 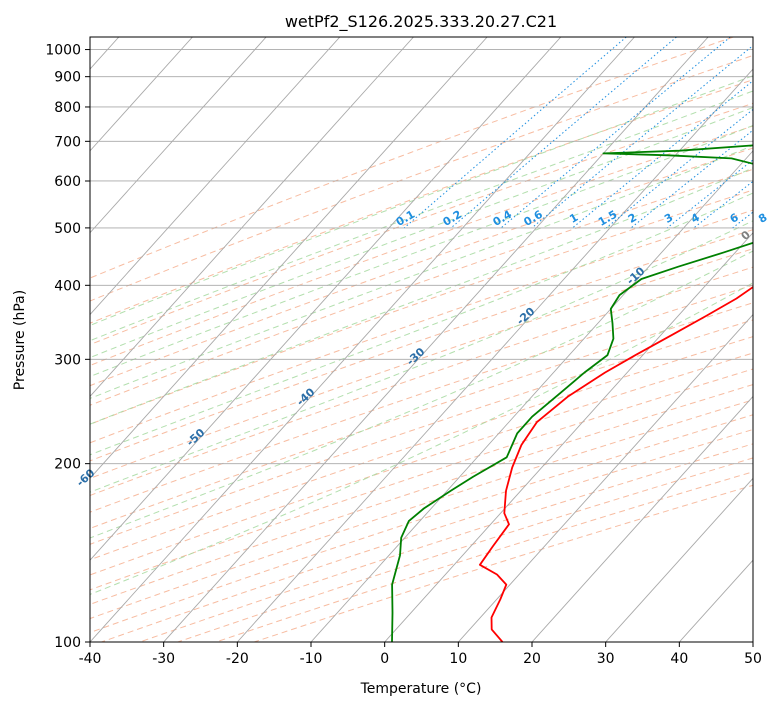 What do you see at coordinates (532, 659) in the screenshot?
I see `x-tick-label: 20` at bounding box center [532, 659].